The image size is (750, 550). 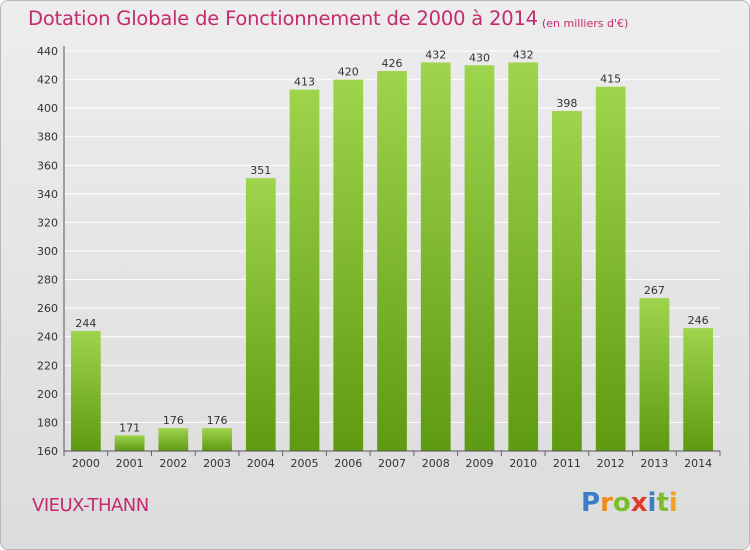 I want to click on x-tick-label: 2001, so click(x=130, y=463).